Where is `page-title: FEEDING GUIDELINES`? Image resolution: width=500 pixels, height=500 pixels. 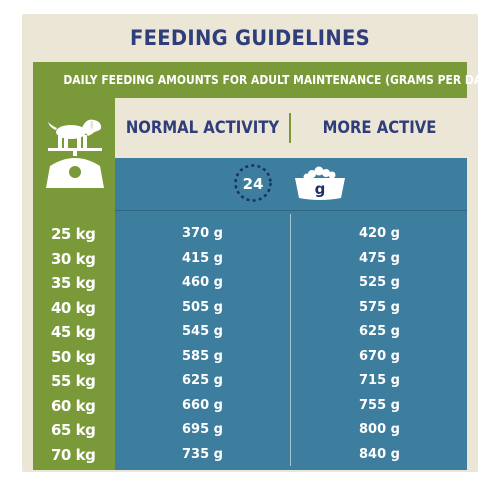 page-title: FEEDING GUIDELINES is located at coordinates (250, 38).